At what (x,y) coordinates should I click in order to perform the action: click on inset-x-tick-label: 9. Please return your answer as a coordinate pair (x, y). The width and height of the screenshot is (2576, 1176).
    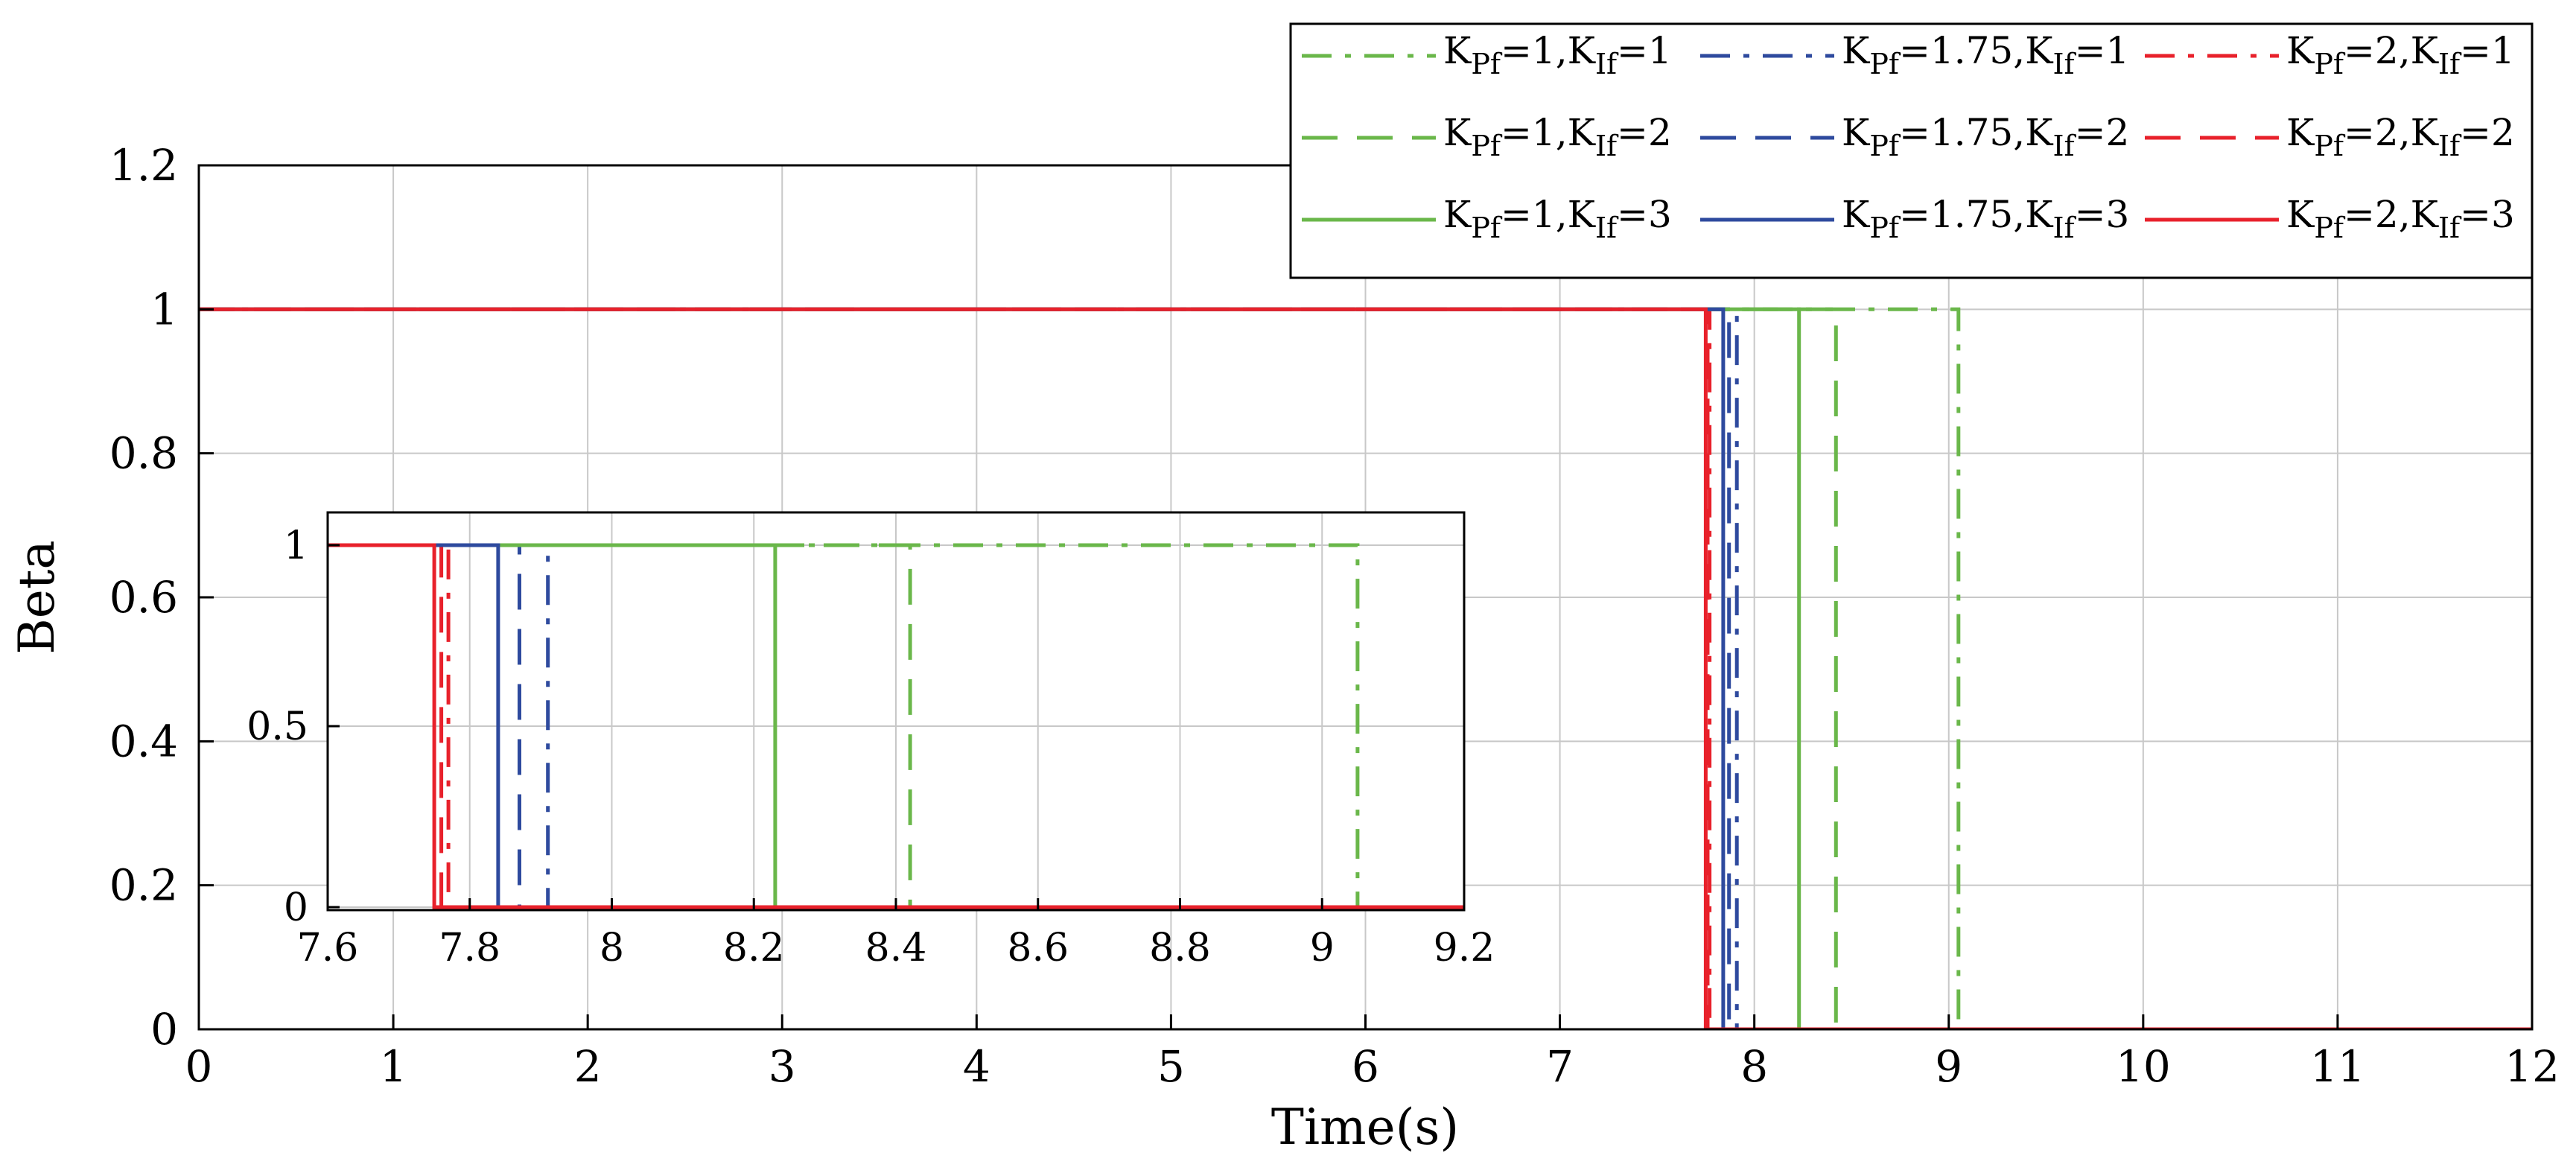
    Looking at the image, I should click on (1322, 948).